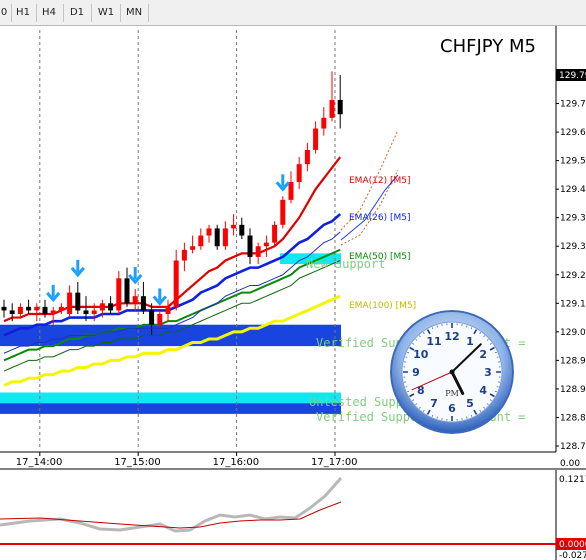  I want to click on time-tick-label: 17_17:00, so click(334, 462).